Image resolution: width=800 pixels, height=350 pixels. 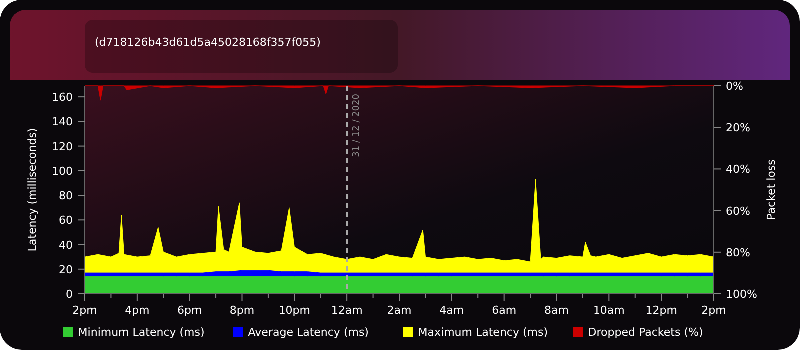 What do you see at coordinates (242, 310) in the screenshot?
I see `x-tick-label: 8pm` at bounding box center [242, 310].